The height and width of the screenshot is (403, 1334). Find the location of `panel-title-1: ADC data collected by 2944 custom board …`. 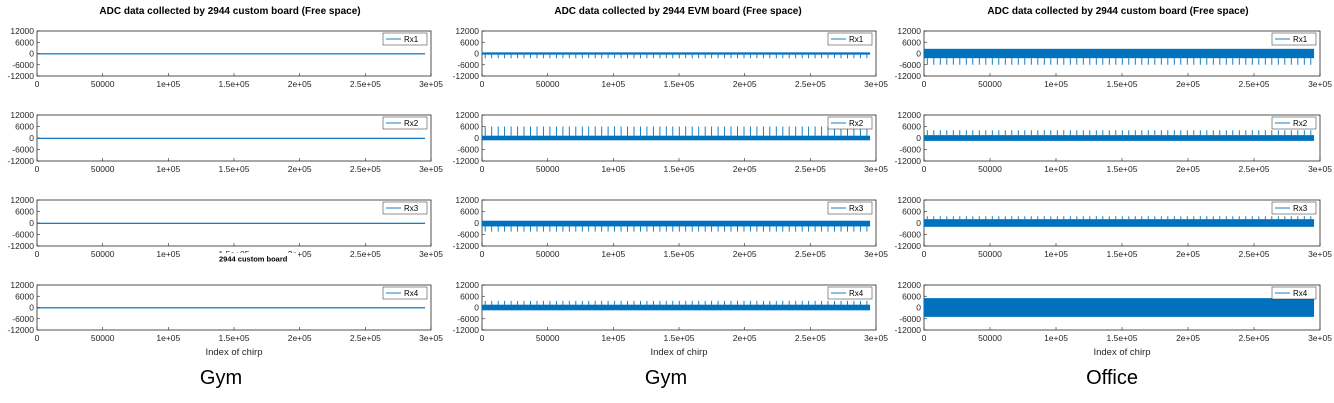

panel-title-1: ADC data collected by 2944 custom board … is located at coordinates (229, 11).